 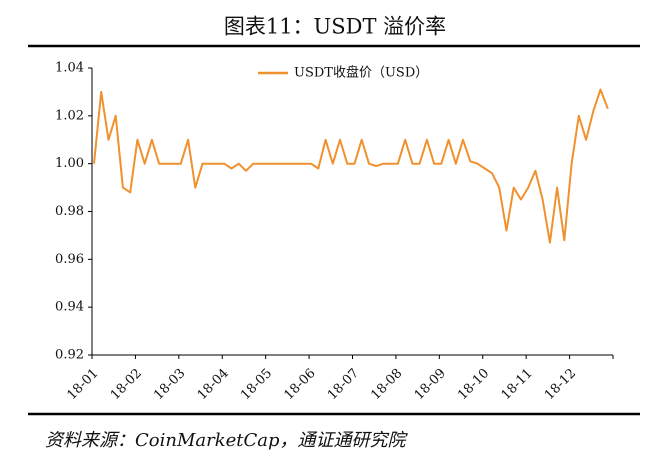 What do you see at coordinates (126, 384) in the screenshot?
I see `x-tick-label: 18-02` at bounding box center [126, 384].